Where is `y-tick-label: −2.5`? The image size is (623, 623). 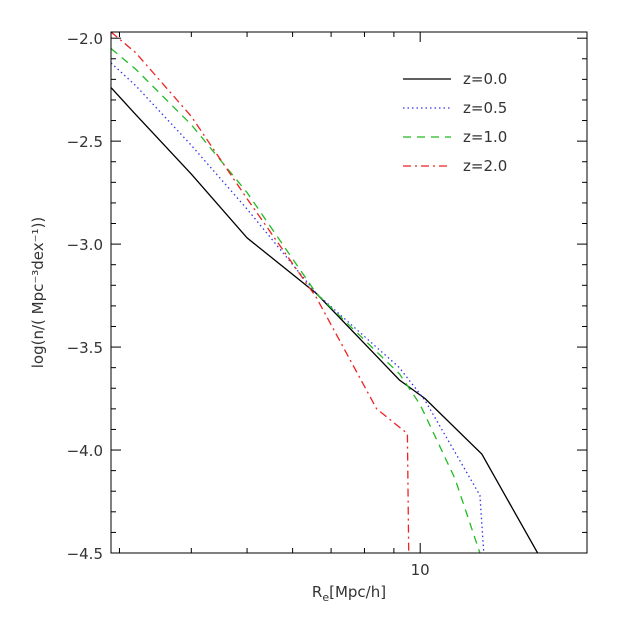 y-tick-label: −2.5 is located at coordinates (85, 142).